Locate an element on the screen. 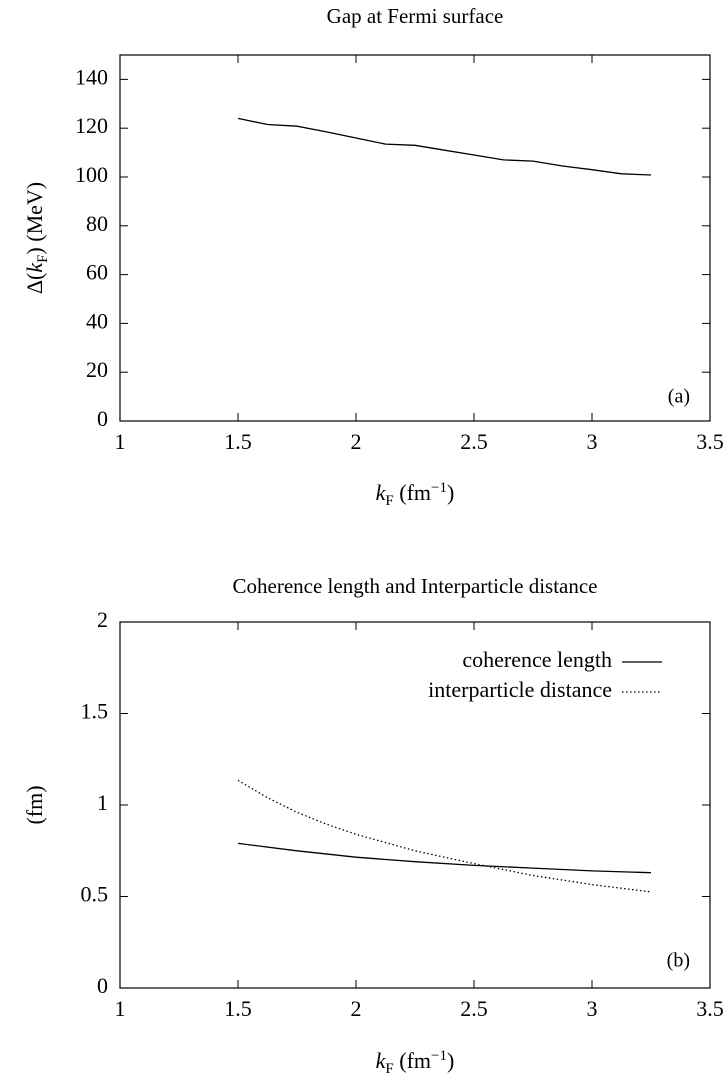 This screenshot has height=1080, width=727. legend-label: interparticle distance is located at coordinates (520, 689).